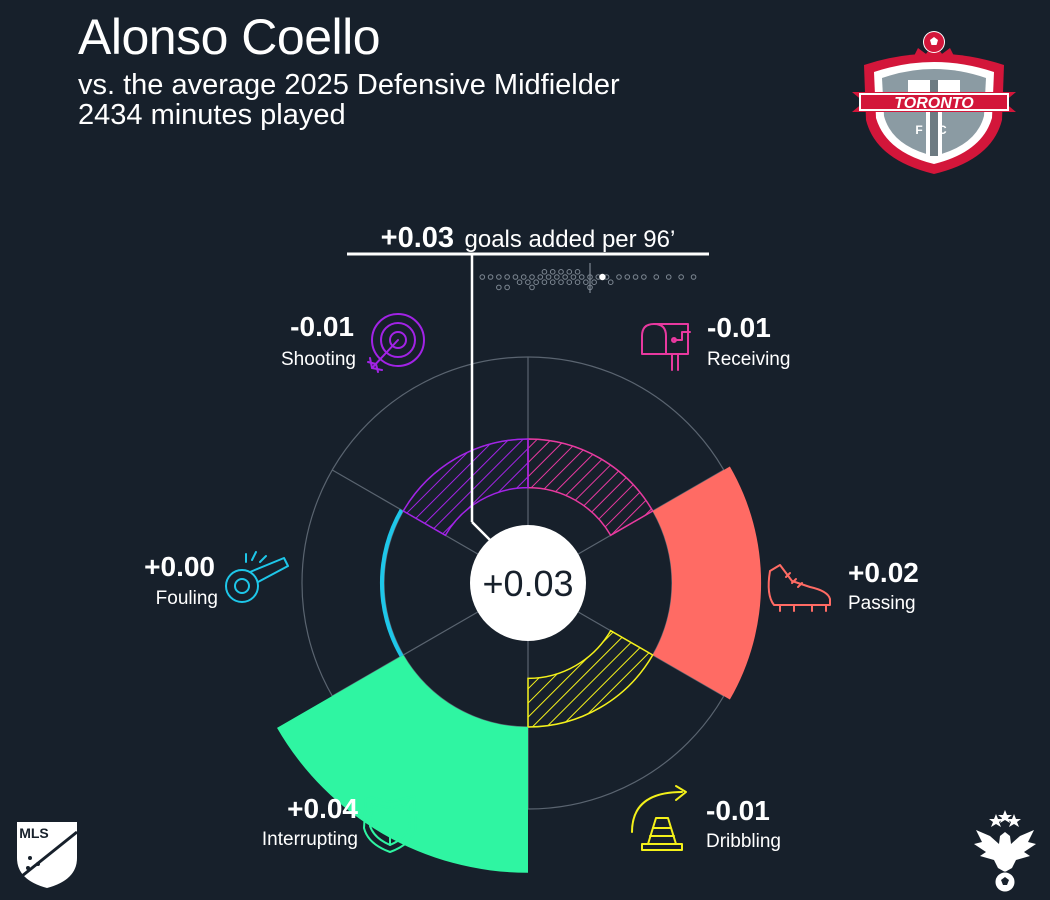  Describe the element at coordinates (659, 818) in the screenshot. I see `traffic-cone-icon` at that location.